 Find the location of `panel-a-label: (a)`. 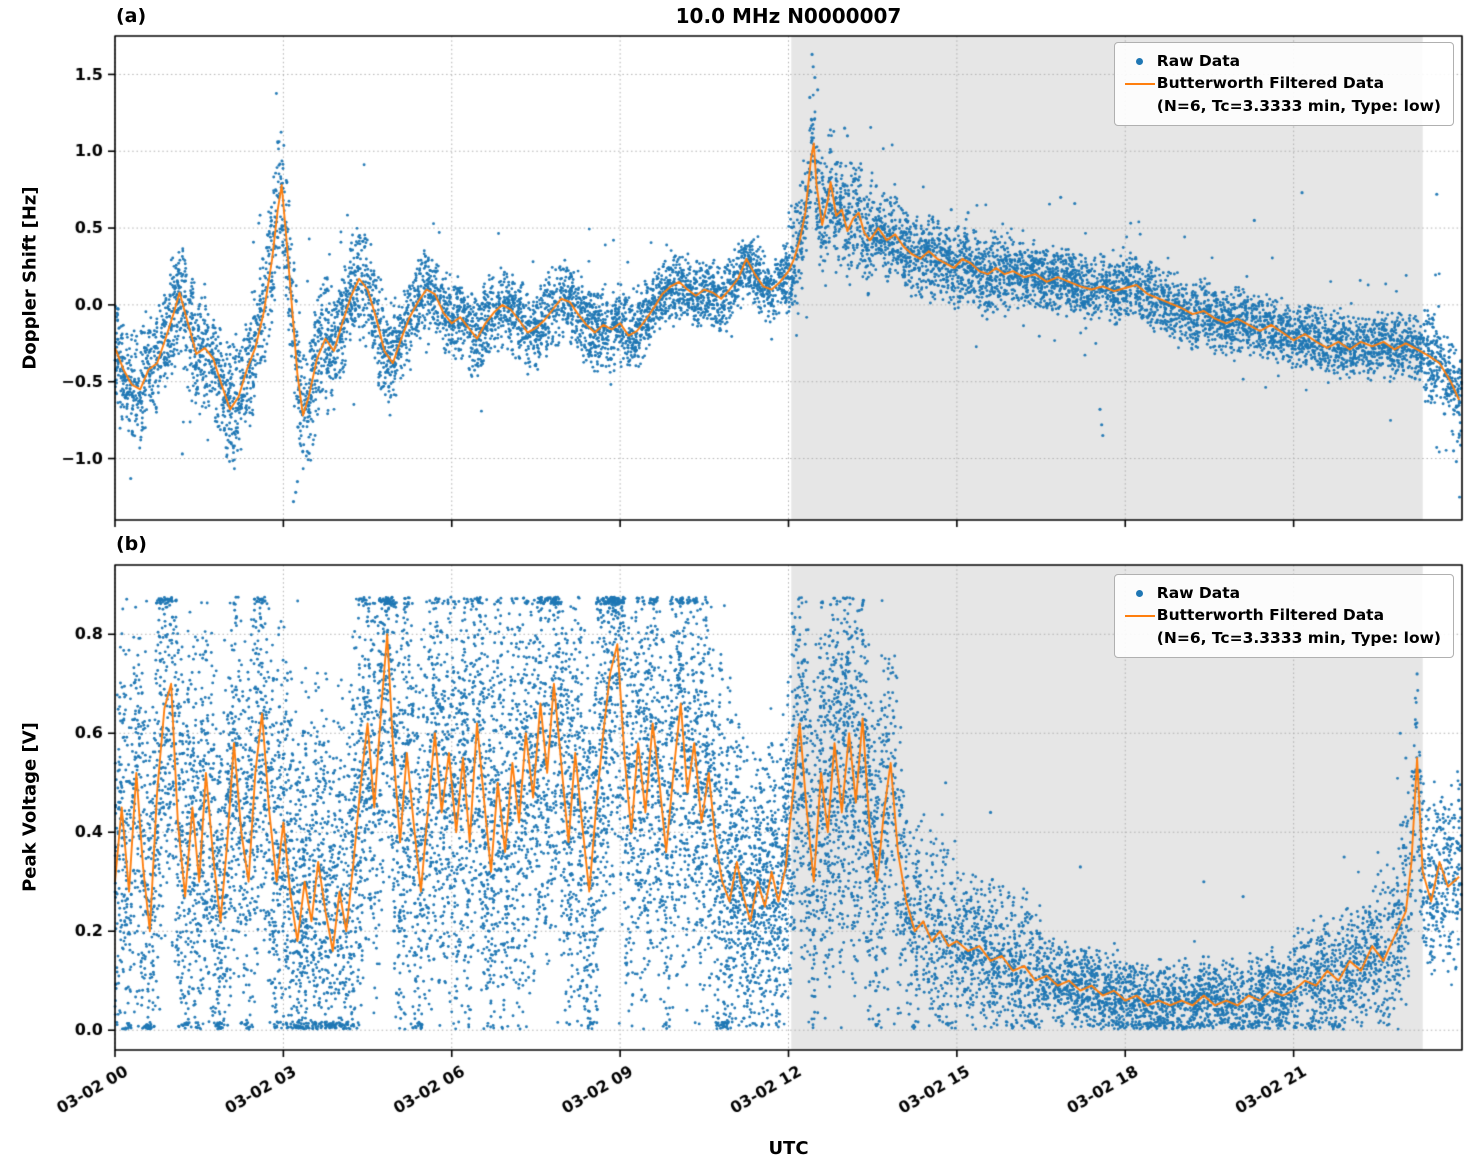

panel-a-label: (a) is located at coordinates (131, 16).